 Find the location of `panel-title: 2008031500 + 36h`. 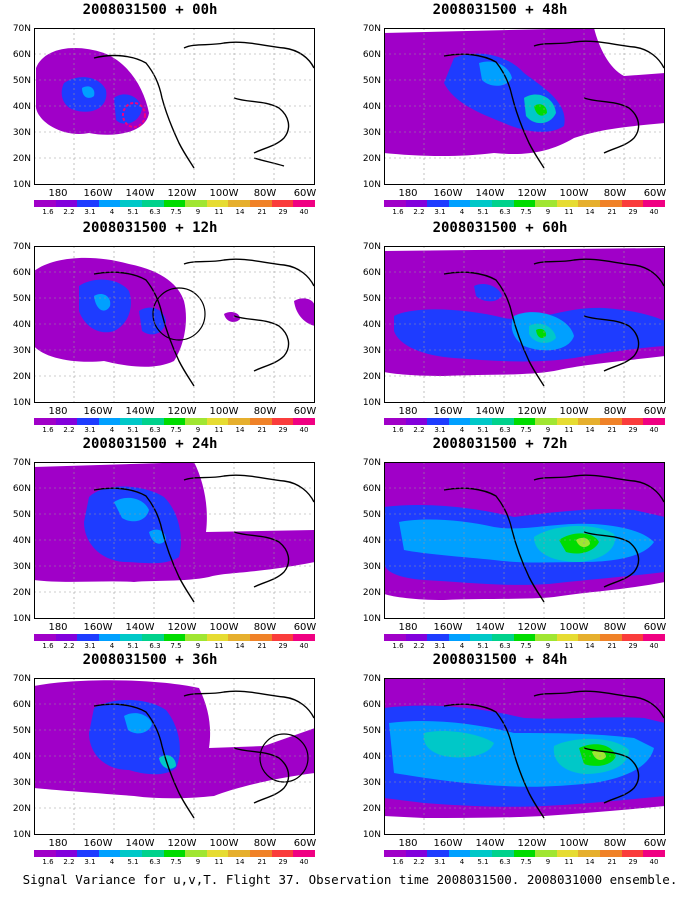

panel-title: 2008031500 + 36h is located at coordinates (150, 660).